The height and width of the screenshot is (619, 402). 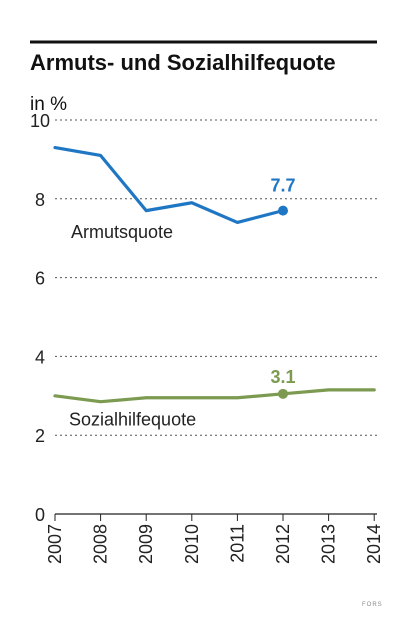 I want to click on y-tick-label: 2, so click(x=40, y=436).